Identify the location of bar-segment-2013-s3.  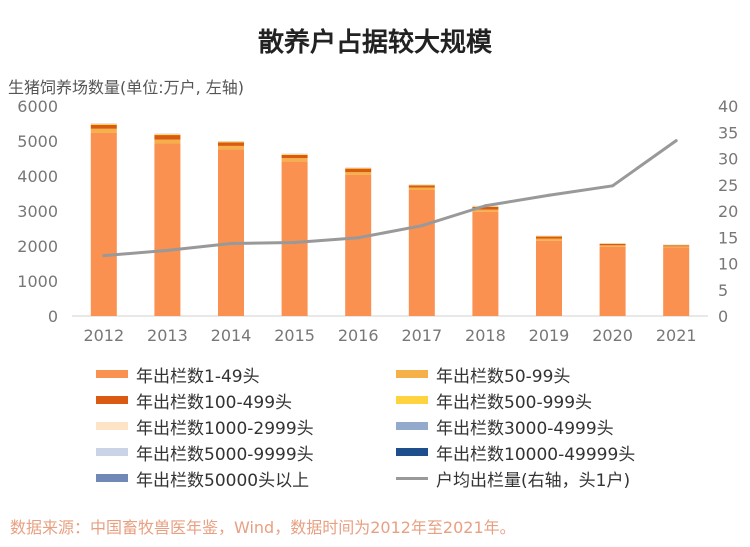
(167, 137).